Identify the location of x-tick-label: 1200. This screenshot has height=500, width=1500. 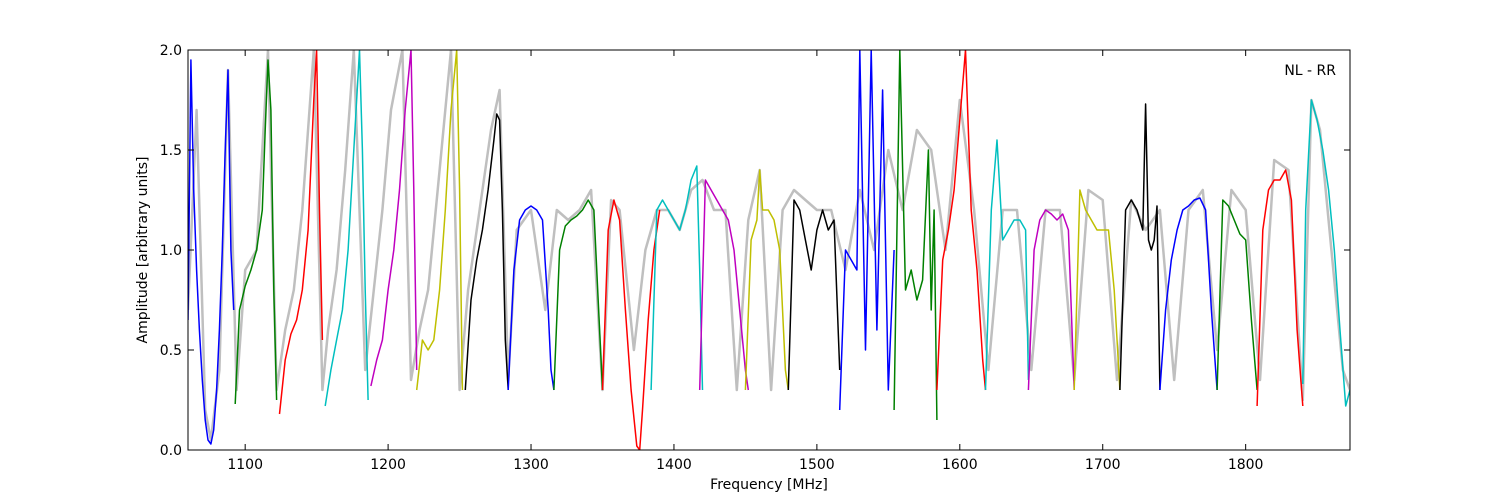
(388, 465).